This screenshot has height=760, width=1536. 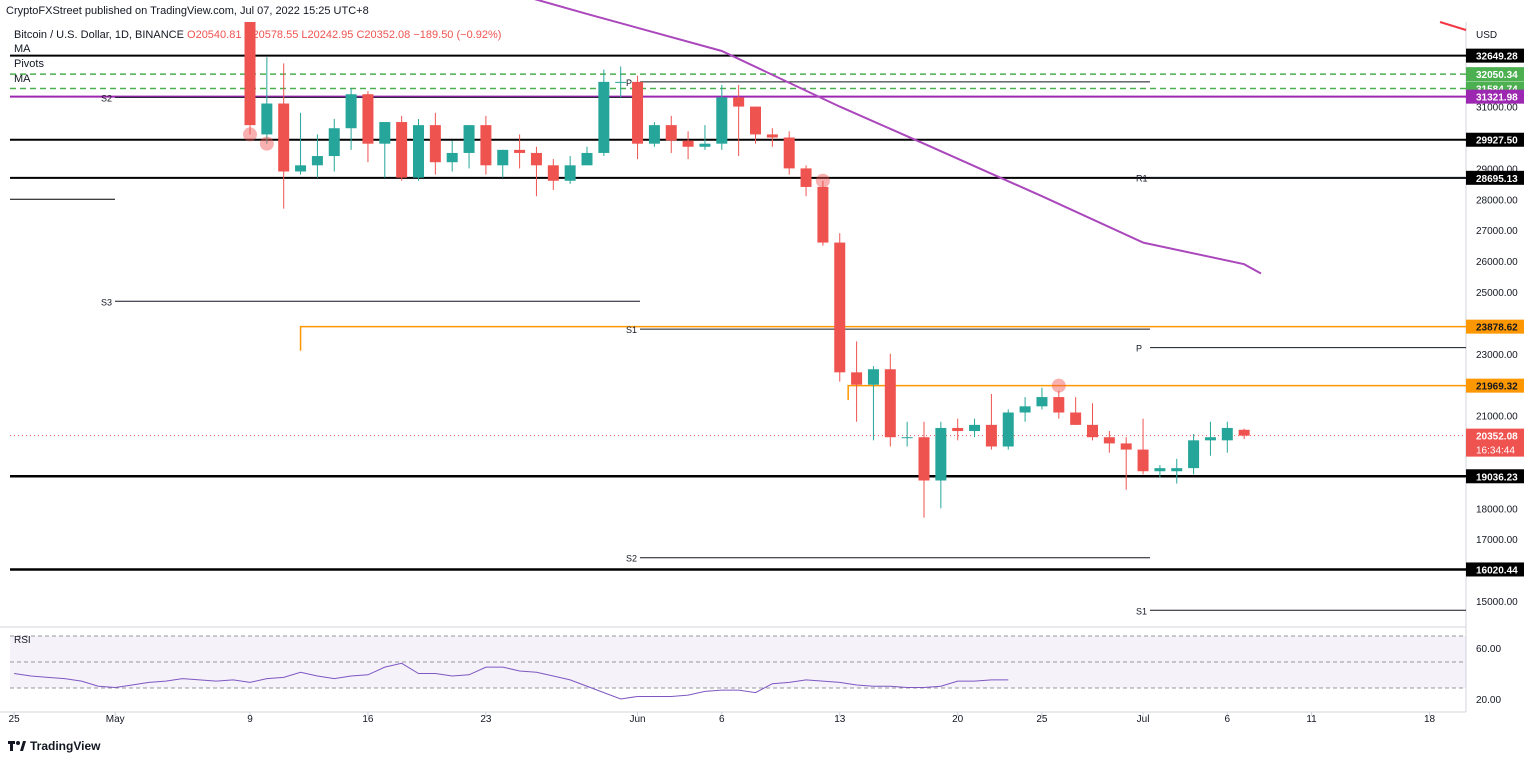 I want to click on price-tick-label: 29000.00, so click(x=1497, y=169).